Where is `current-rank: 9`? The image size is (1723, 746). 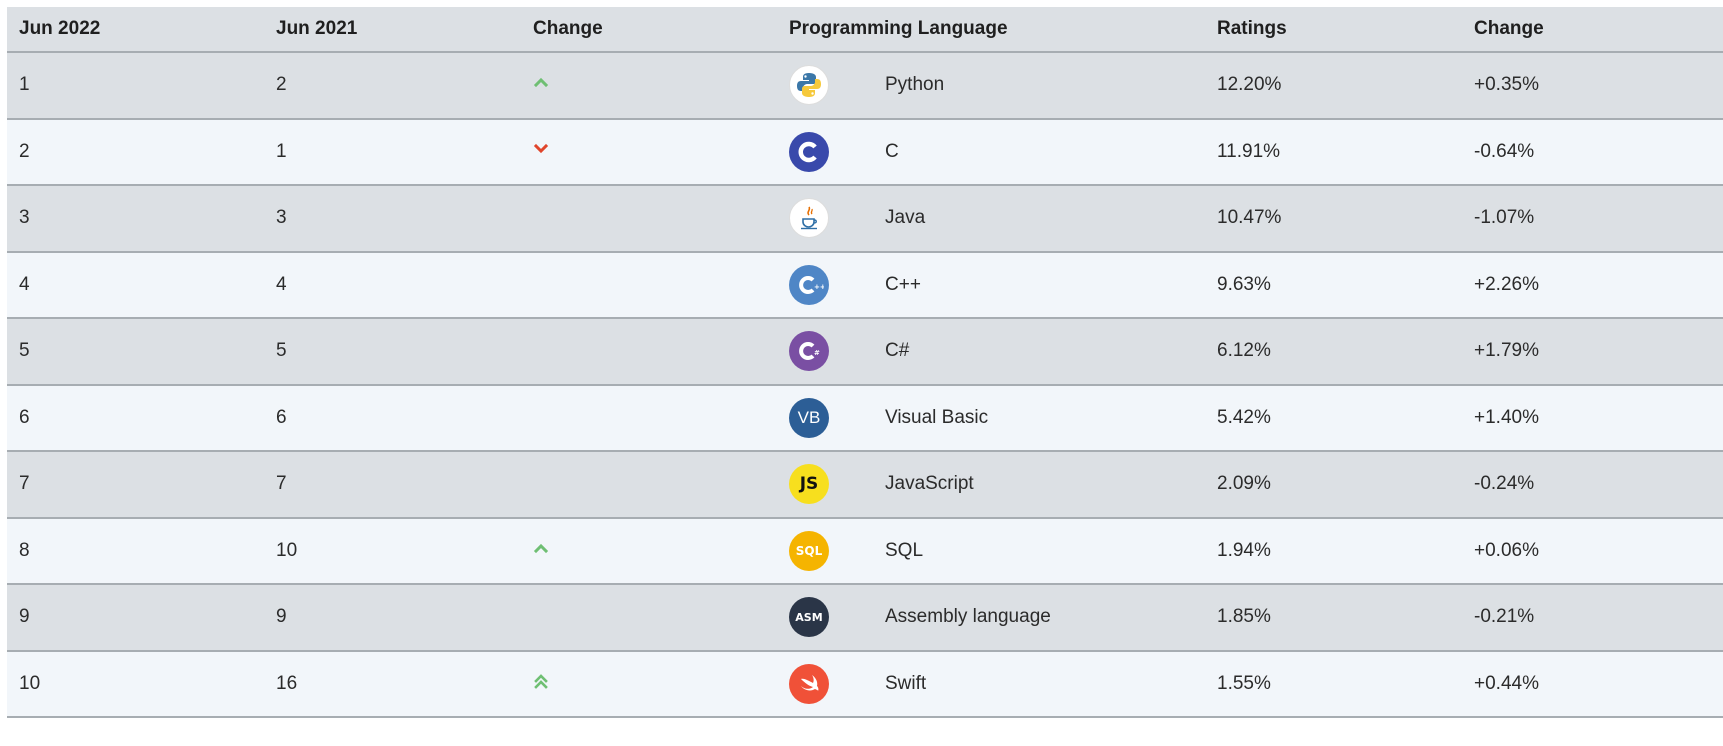
current-rank: 9 is located at coordinates (24, 617).